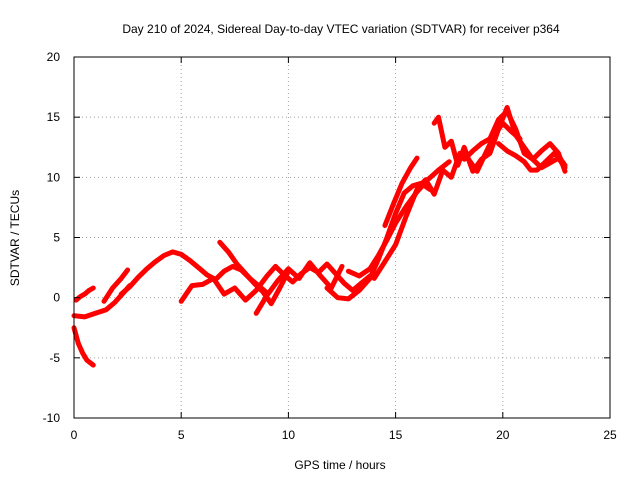  Describe the element at coordinates (54, 57) in the screenshot. I see `y-tick-label: 20` at that location.